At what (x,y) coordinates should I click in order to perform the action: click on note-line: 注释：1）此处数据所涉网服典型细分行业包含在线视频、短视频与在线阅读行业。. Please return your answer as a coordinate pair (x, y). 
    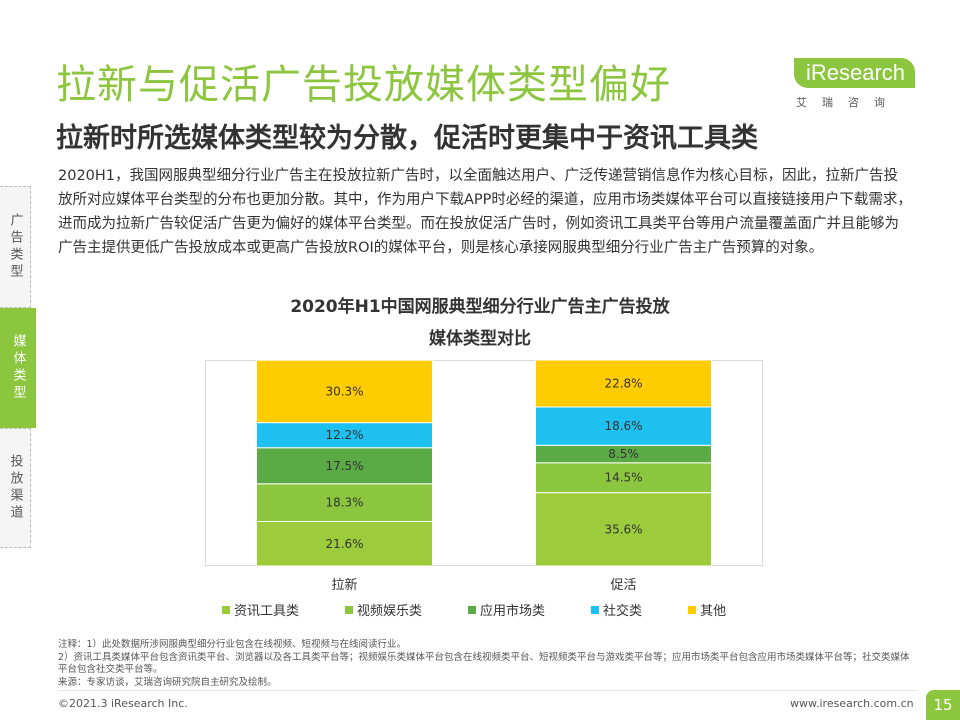
    Looking at the image, I should click on (232, 644).